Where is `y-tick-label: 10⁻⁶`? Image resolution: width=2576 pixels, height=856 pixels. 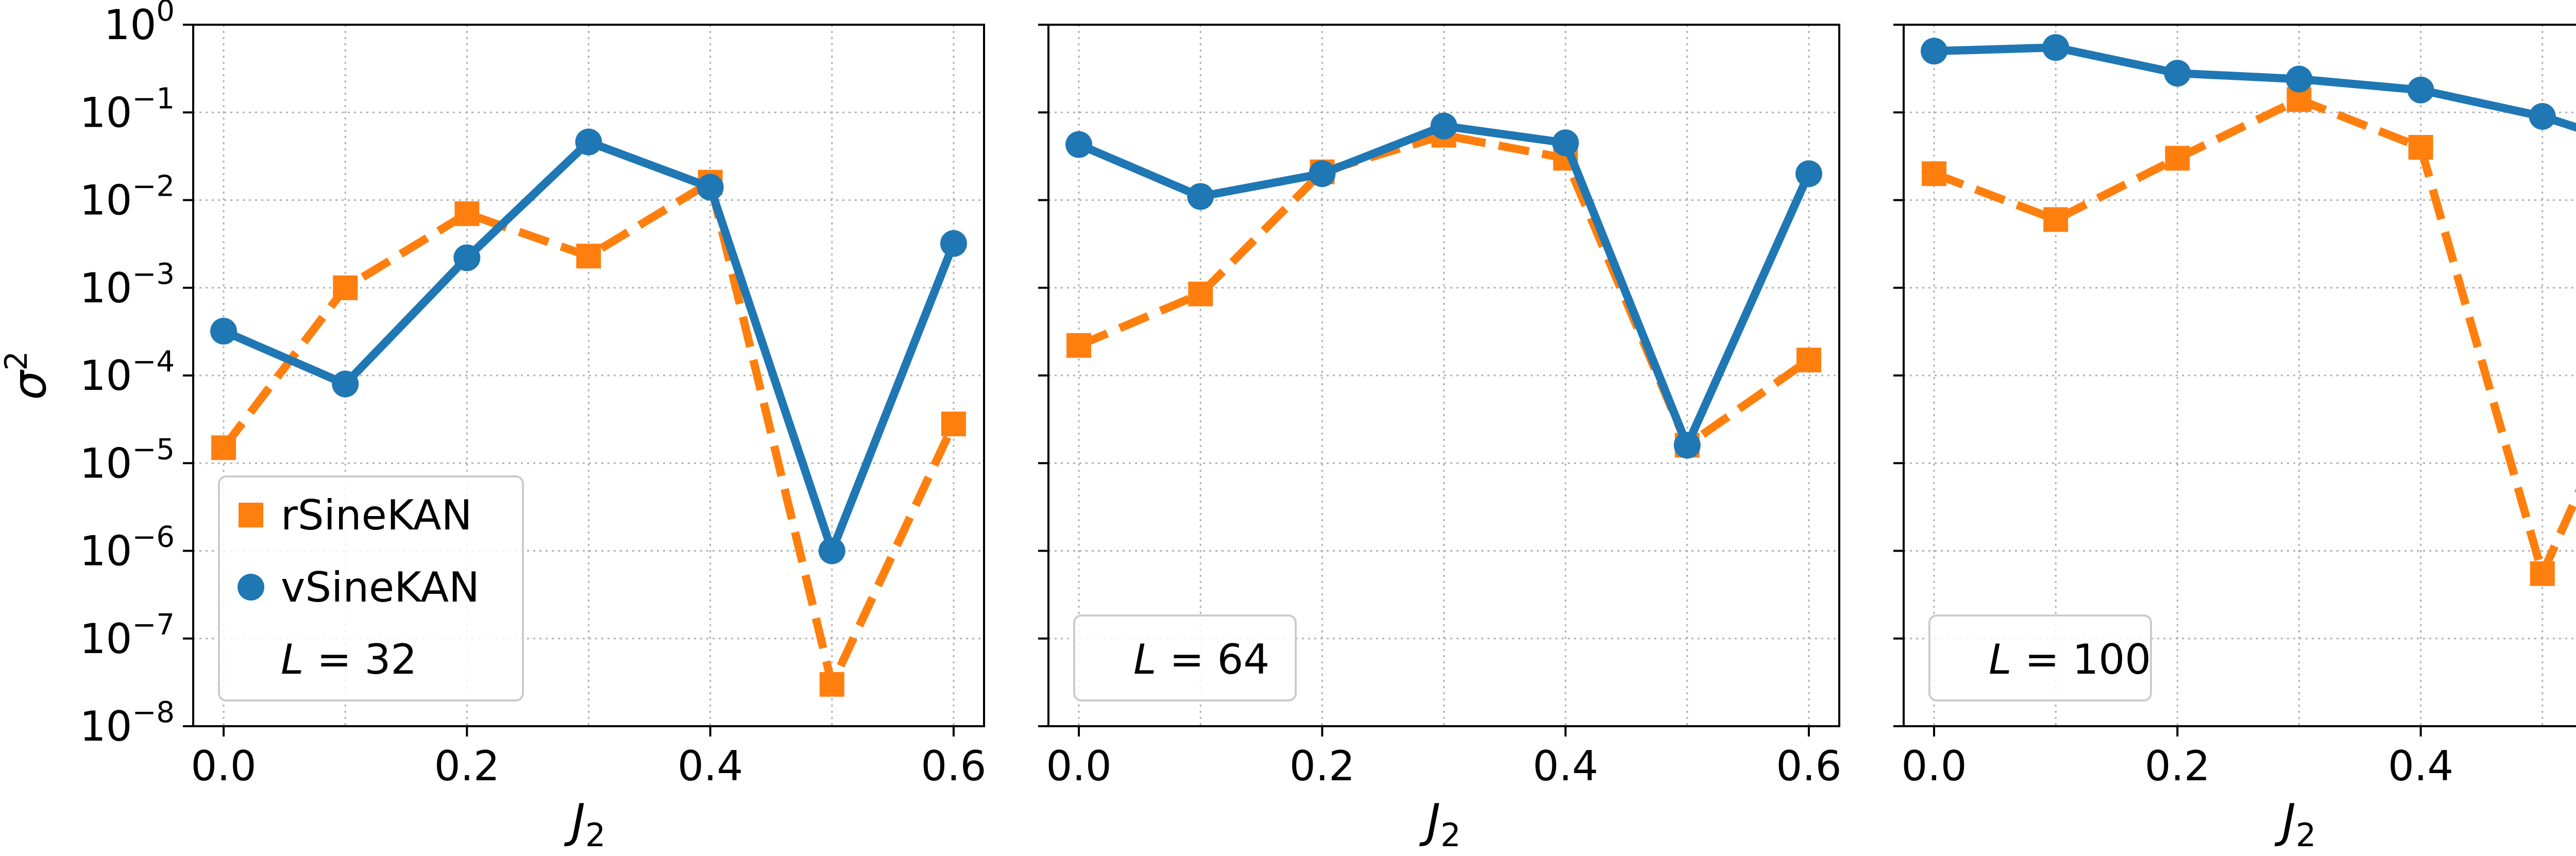
y-tick-label: 10⁻⁶ is located at coordinates (127, 548).